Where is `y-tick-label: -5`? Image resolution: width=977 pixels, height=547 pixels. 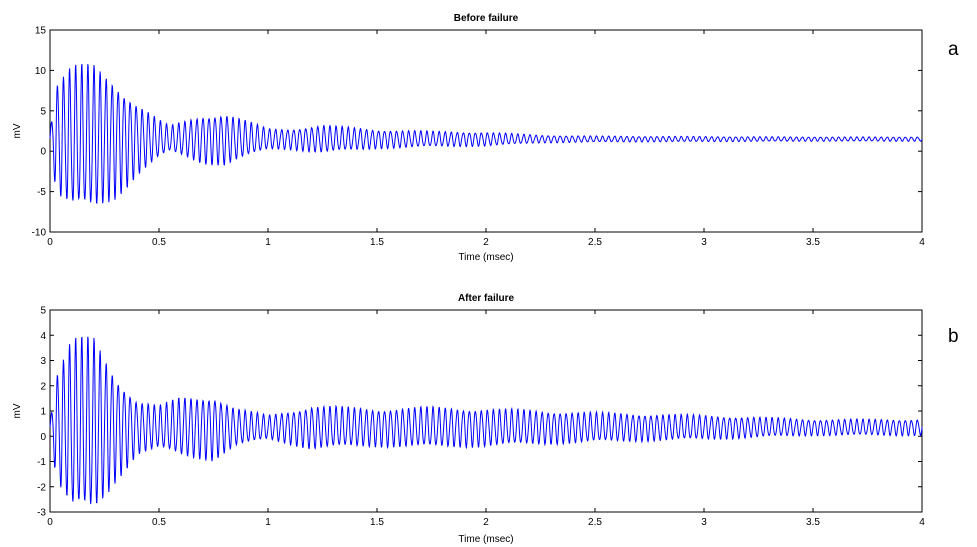
y-tick-label: -5 is located at coordinates (41, 192).